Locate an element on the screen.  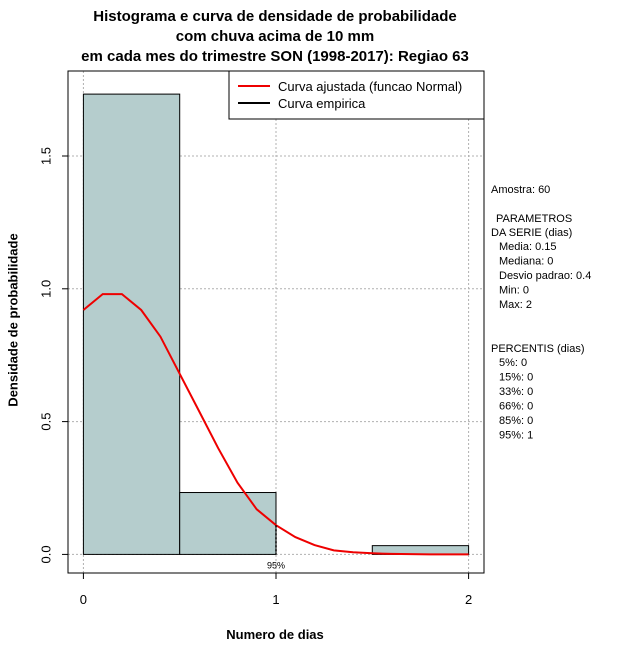
legend-entry-0: Curva ajustada (funcao Normal) is located at coordinates (370, 86).